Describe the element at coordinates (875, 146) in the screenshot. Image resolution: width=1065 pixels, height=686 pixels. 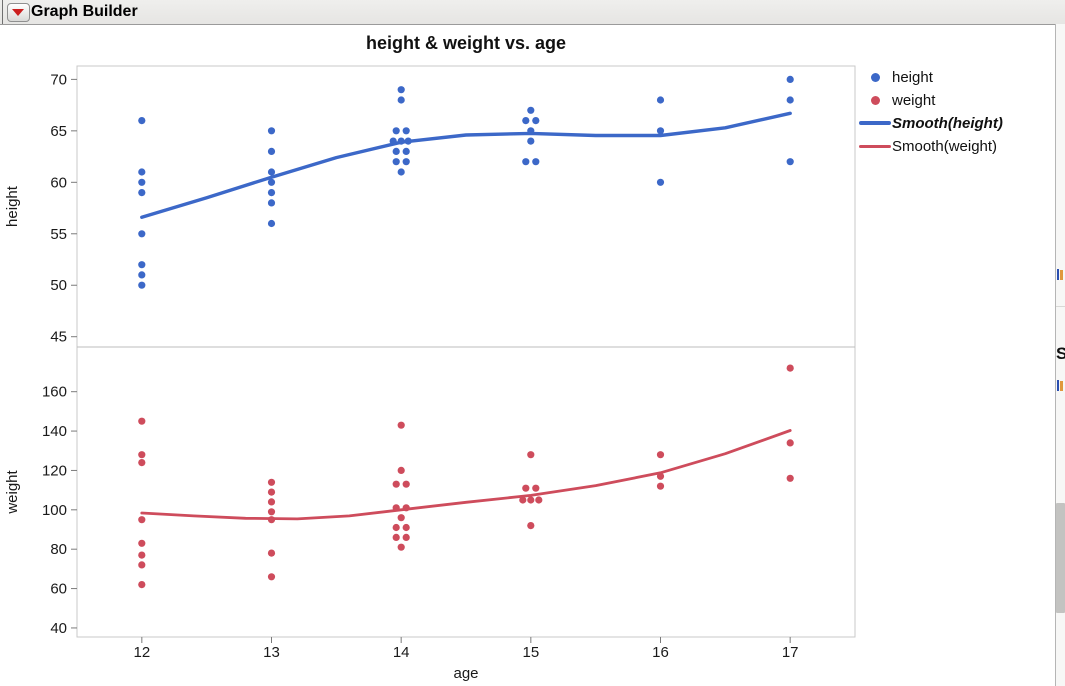
I see `smooth-weight-line-marker-icon` at that location.